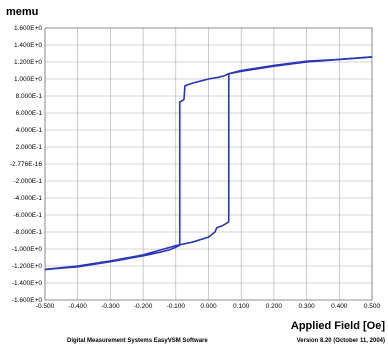 Image resolution: width=388 pixels, height=347 pixels. I want to click on y-tick-label: -8.000E-1, so click(27, 232).